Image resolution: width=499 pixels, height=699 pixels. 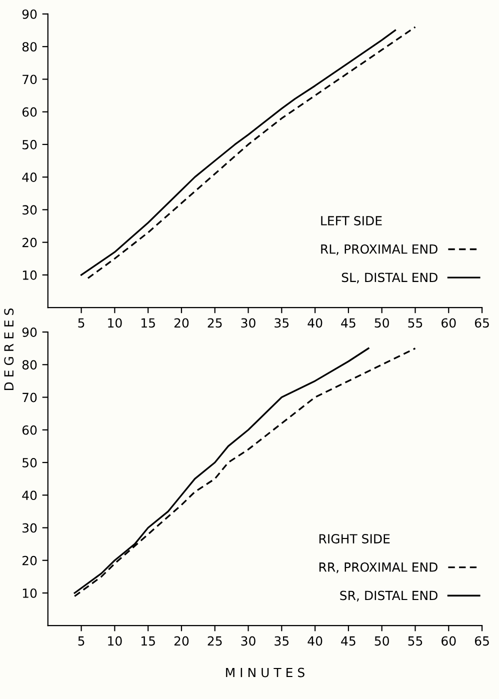 I want to click on legend-title: LEFT SIDE, so click(x=351, y=221).